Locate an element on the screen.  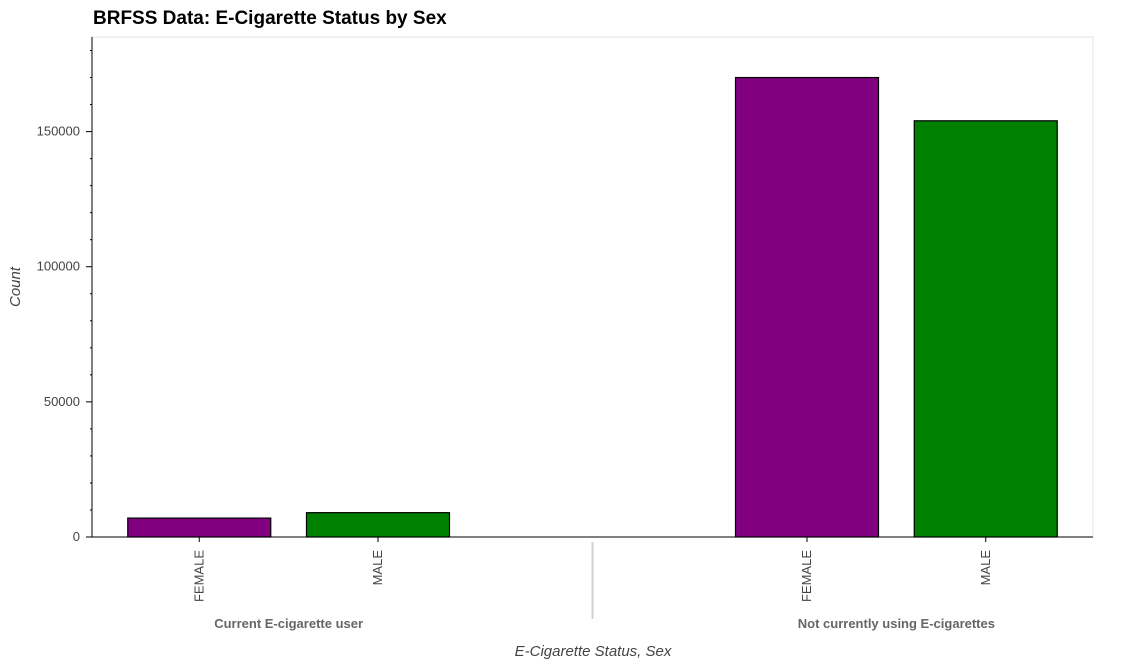
chart-title: BRFSS Data: E-Cigarette Status by Sex is located at coordinates (270, 18).